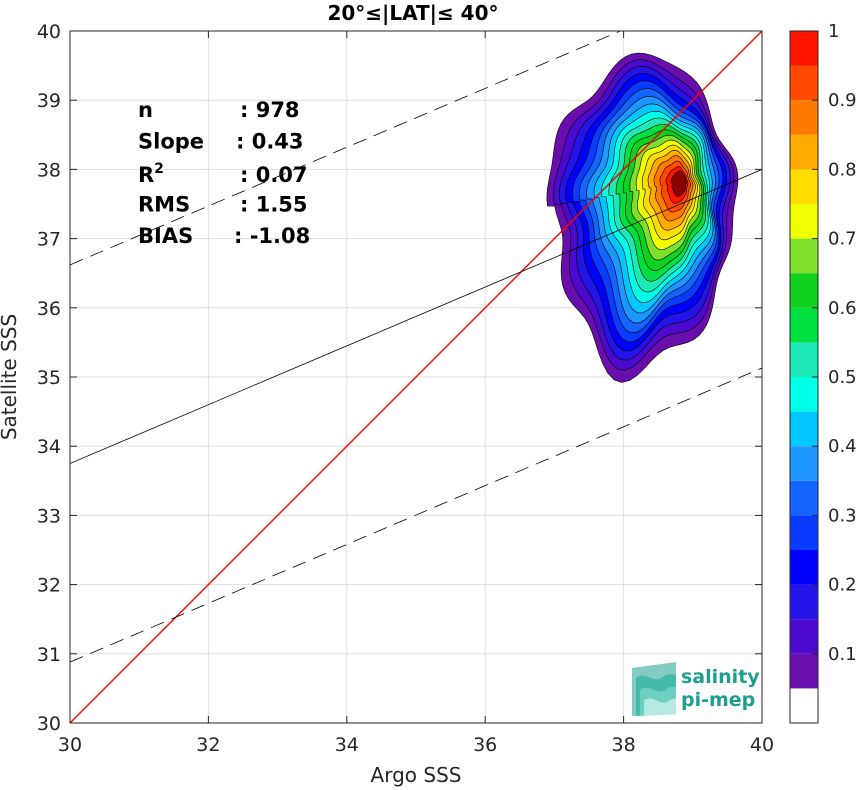 This screenshot has height=790, width=858. What do you see at coordinates (49, 586) in the screenshot?
I see `y-tick-label: 32` at bounding box center [49, 586].